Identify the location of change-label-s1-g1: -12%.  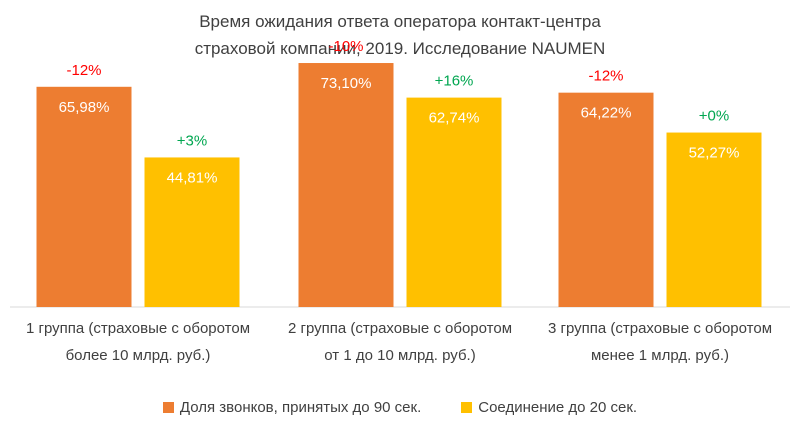
(83, 70).